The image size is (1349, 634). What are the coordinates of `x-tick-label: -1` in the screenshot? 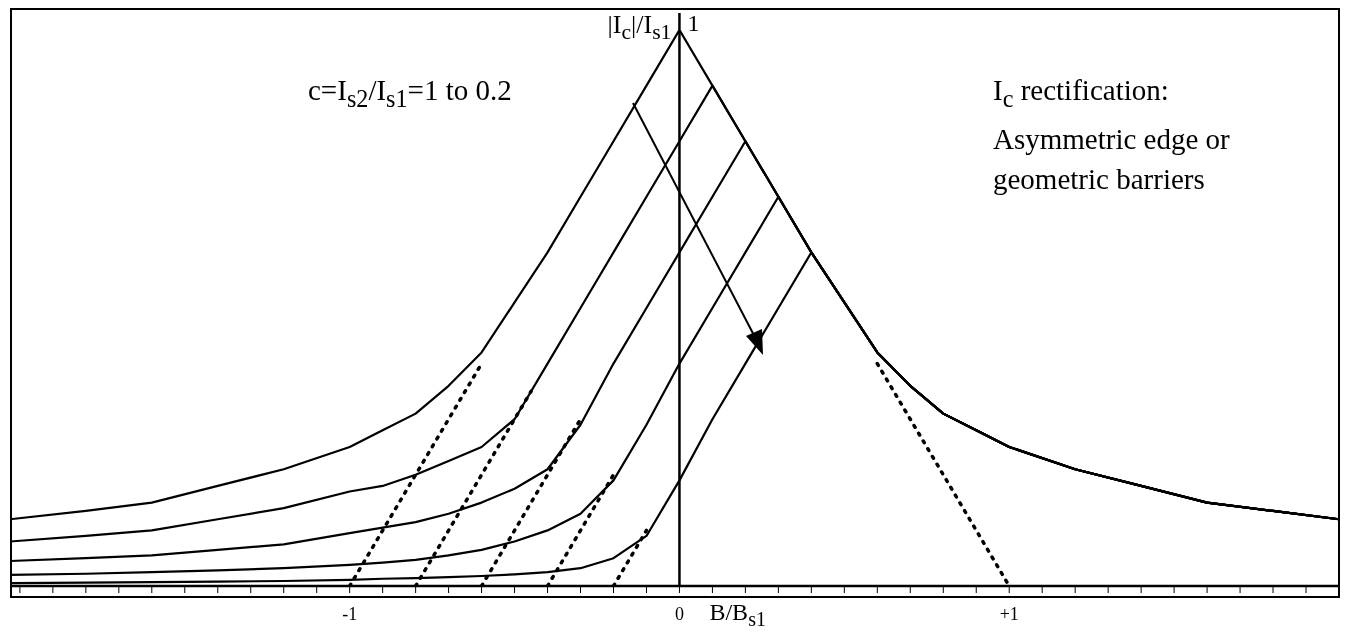 It's located at (350, 613).